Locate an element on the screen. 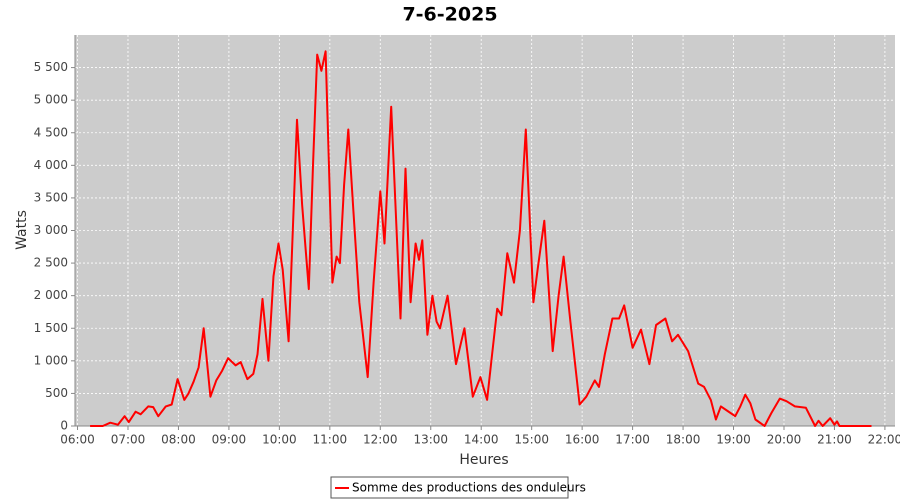 The image size is (900, 500). y-tick-label: 3 500 is located at coordinates (51, 197).